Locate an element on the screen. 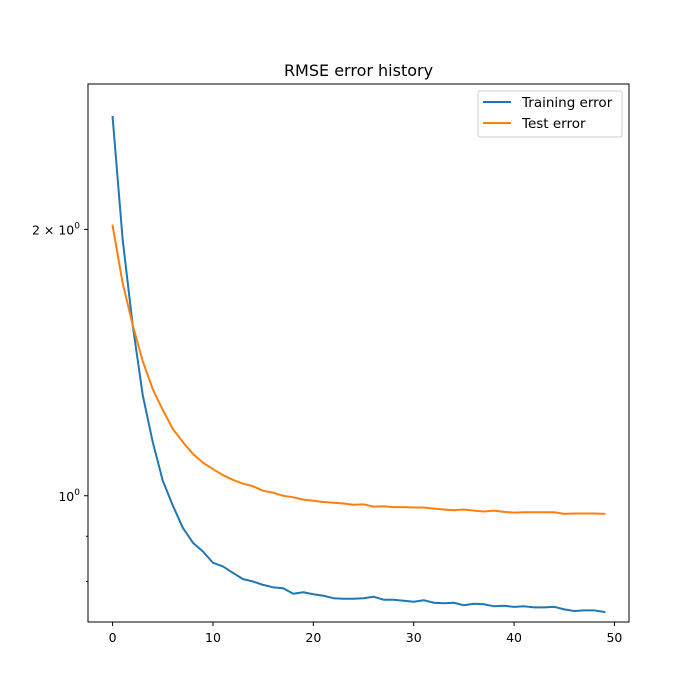 This screenshot has height=700, width=700. x-tick-label: 10 is located at coordinates (213, 637).